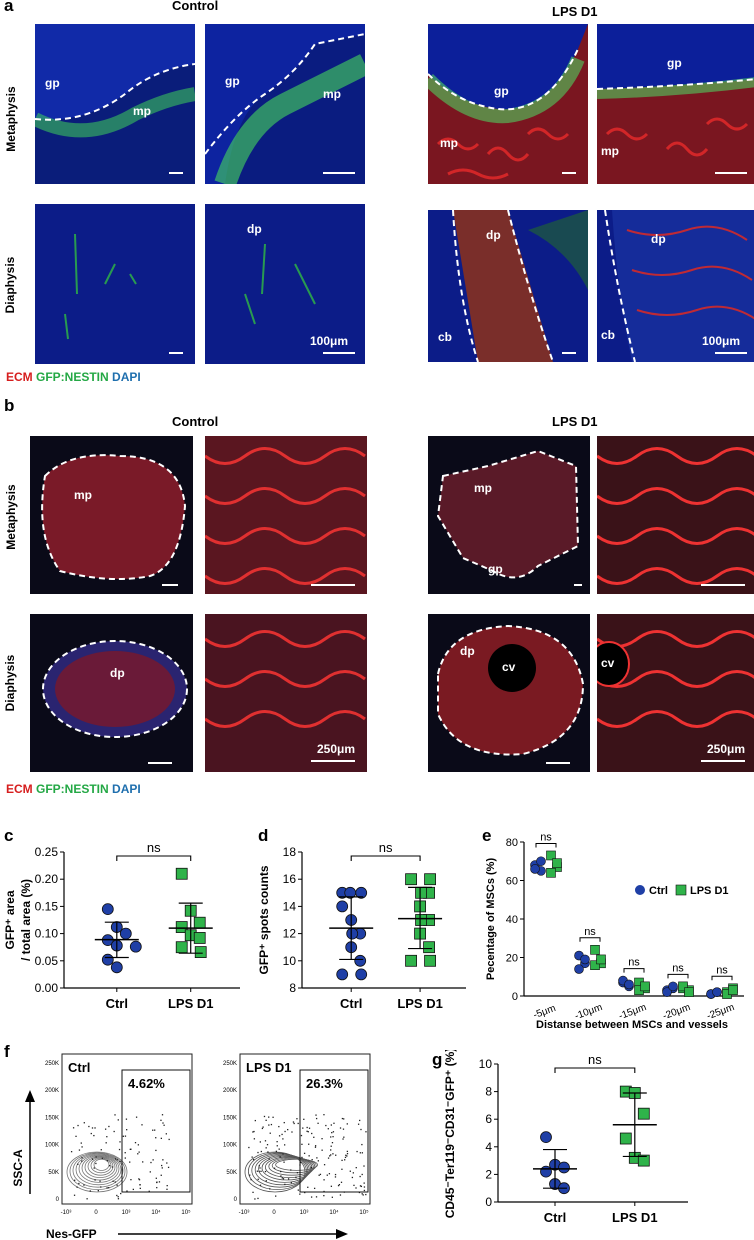  What do you see at coordinates (449, 143) in the screenshot?
I see `tag-mp: mp` at bounding box center [449, 143].